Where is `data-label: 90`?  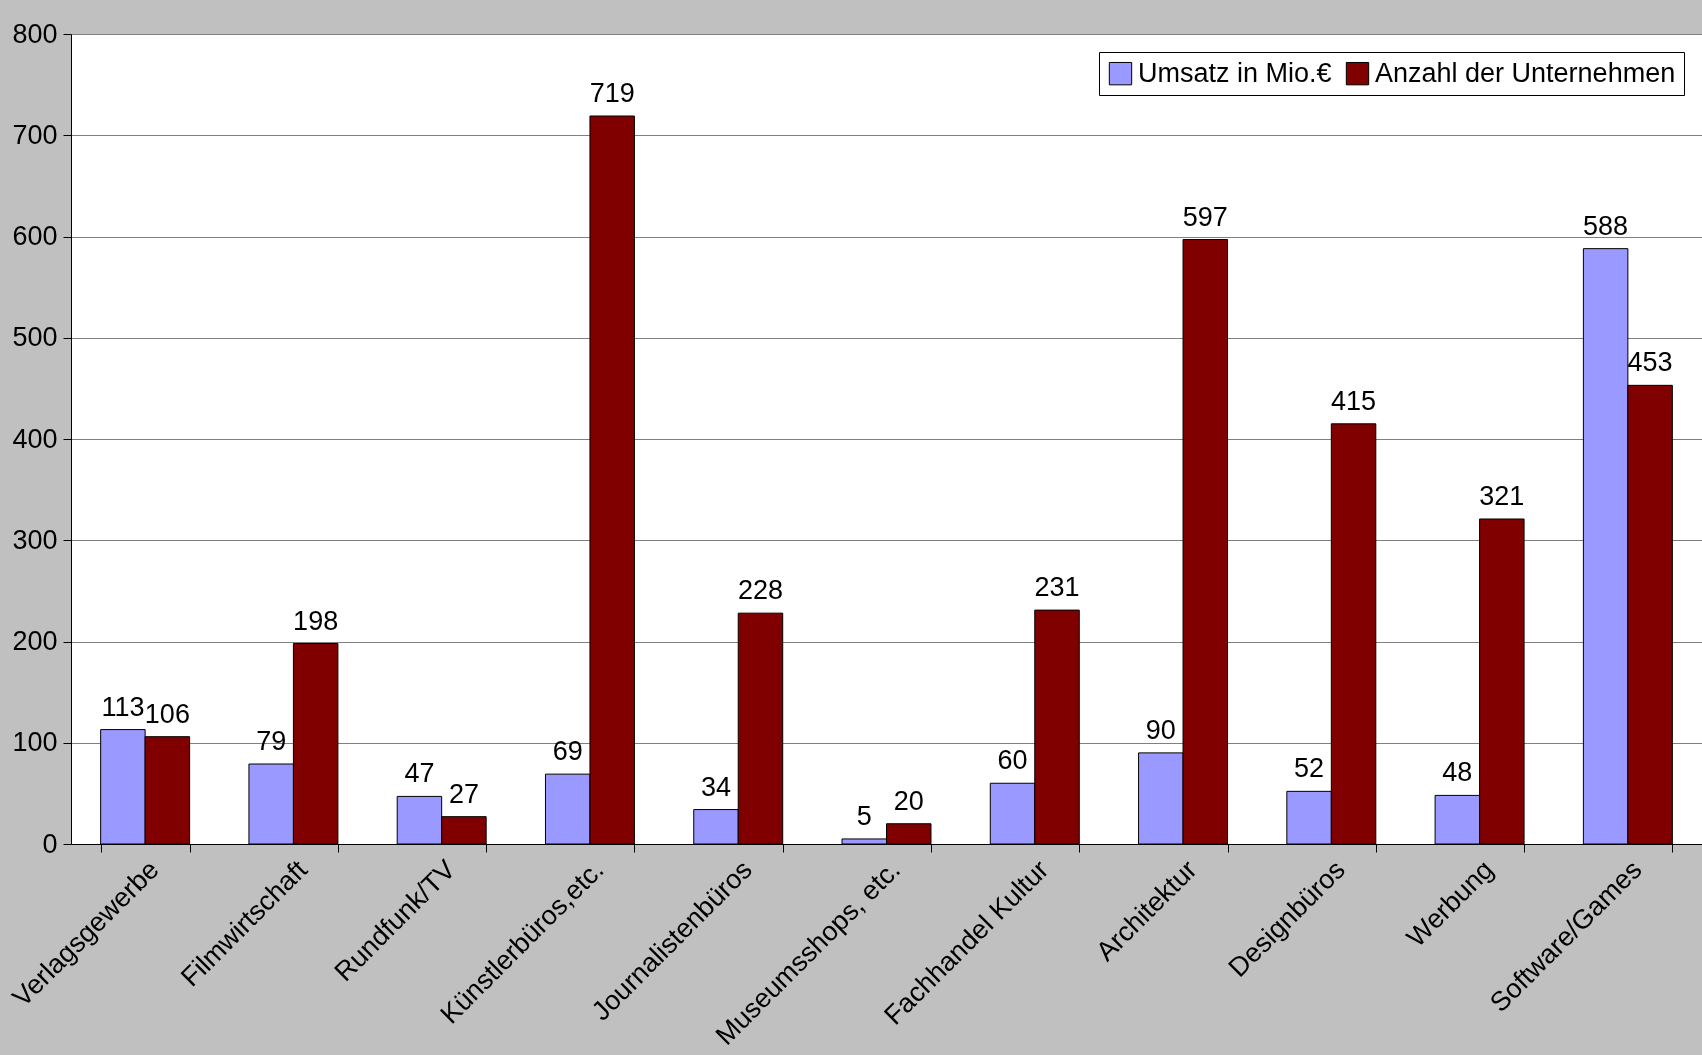 data-label: 90 is located at coordinates (1160, 729).